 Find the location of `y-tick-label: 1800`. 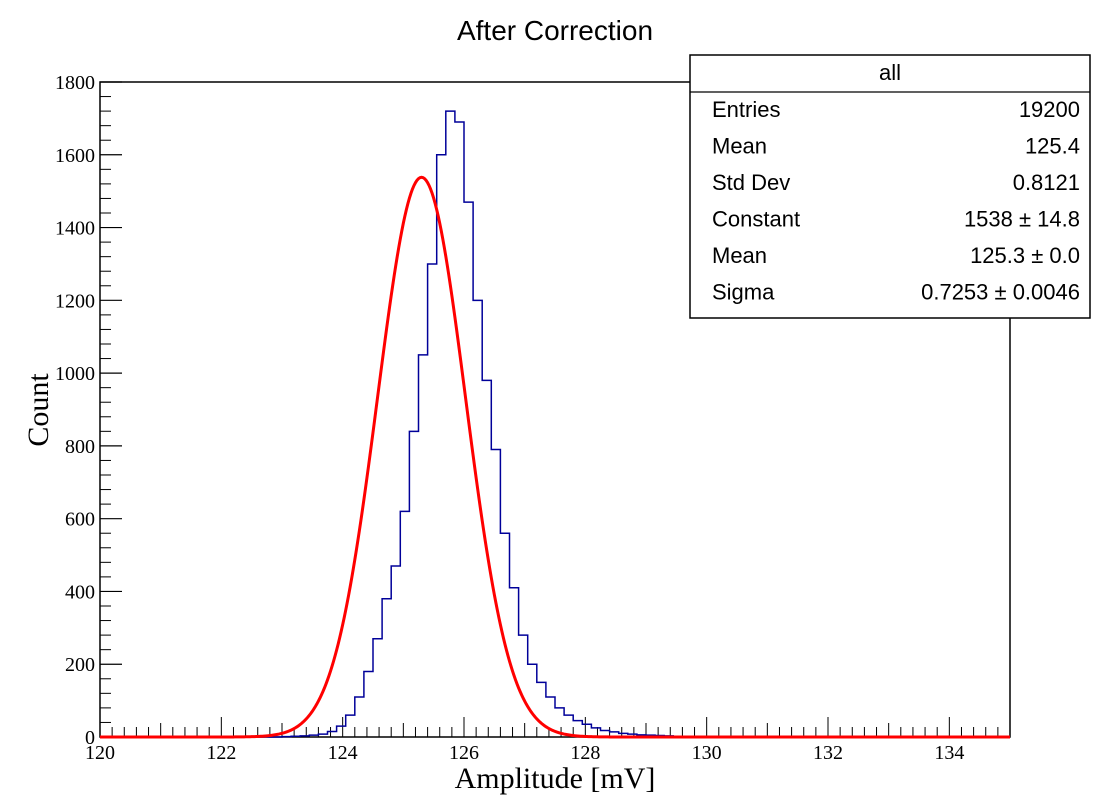

y-tick-label: 1800 is located at coordinates (75, 83).